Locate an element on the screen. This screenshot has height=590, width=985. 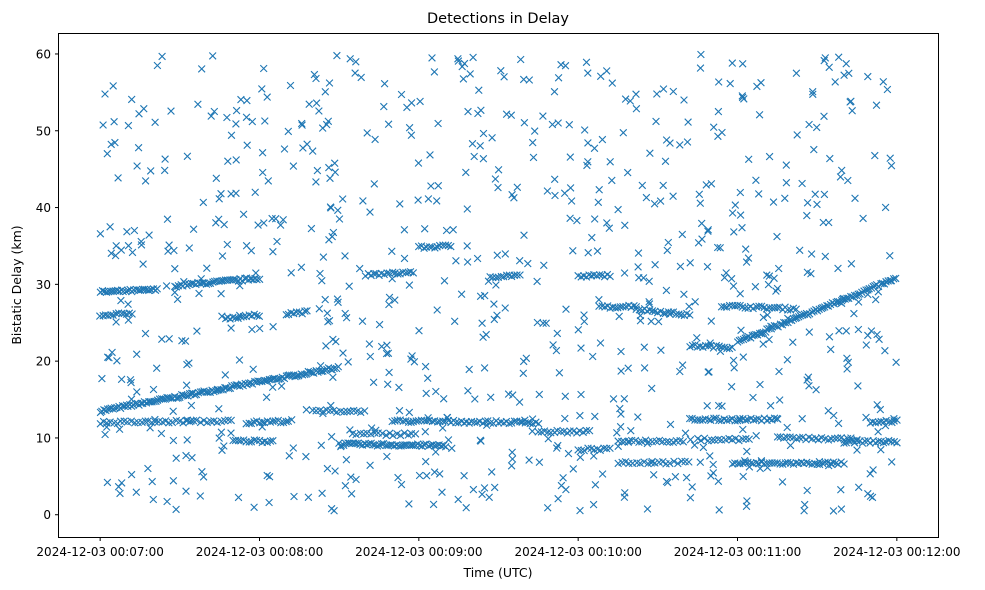
x-tick-label: 2024-12-03 00:08:00 is located at coordinates (259, 552).